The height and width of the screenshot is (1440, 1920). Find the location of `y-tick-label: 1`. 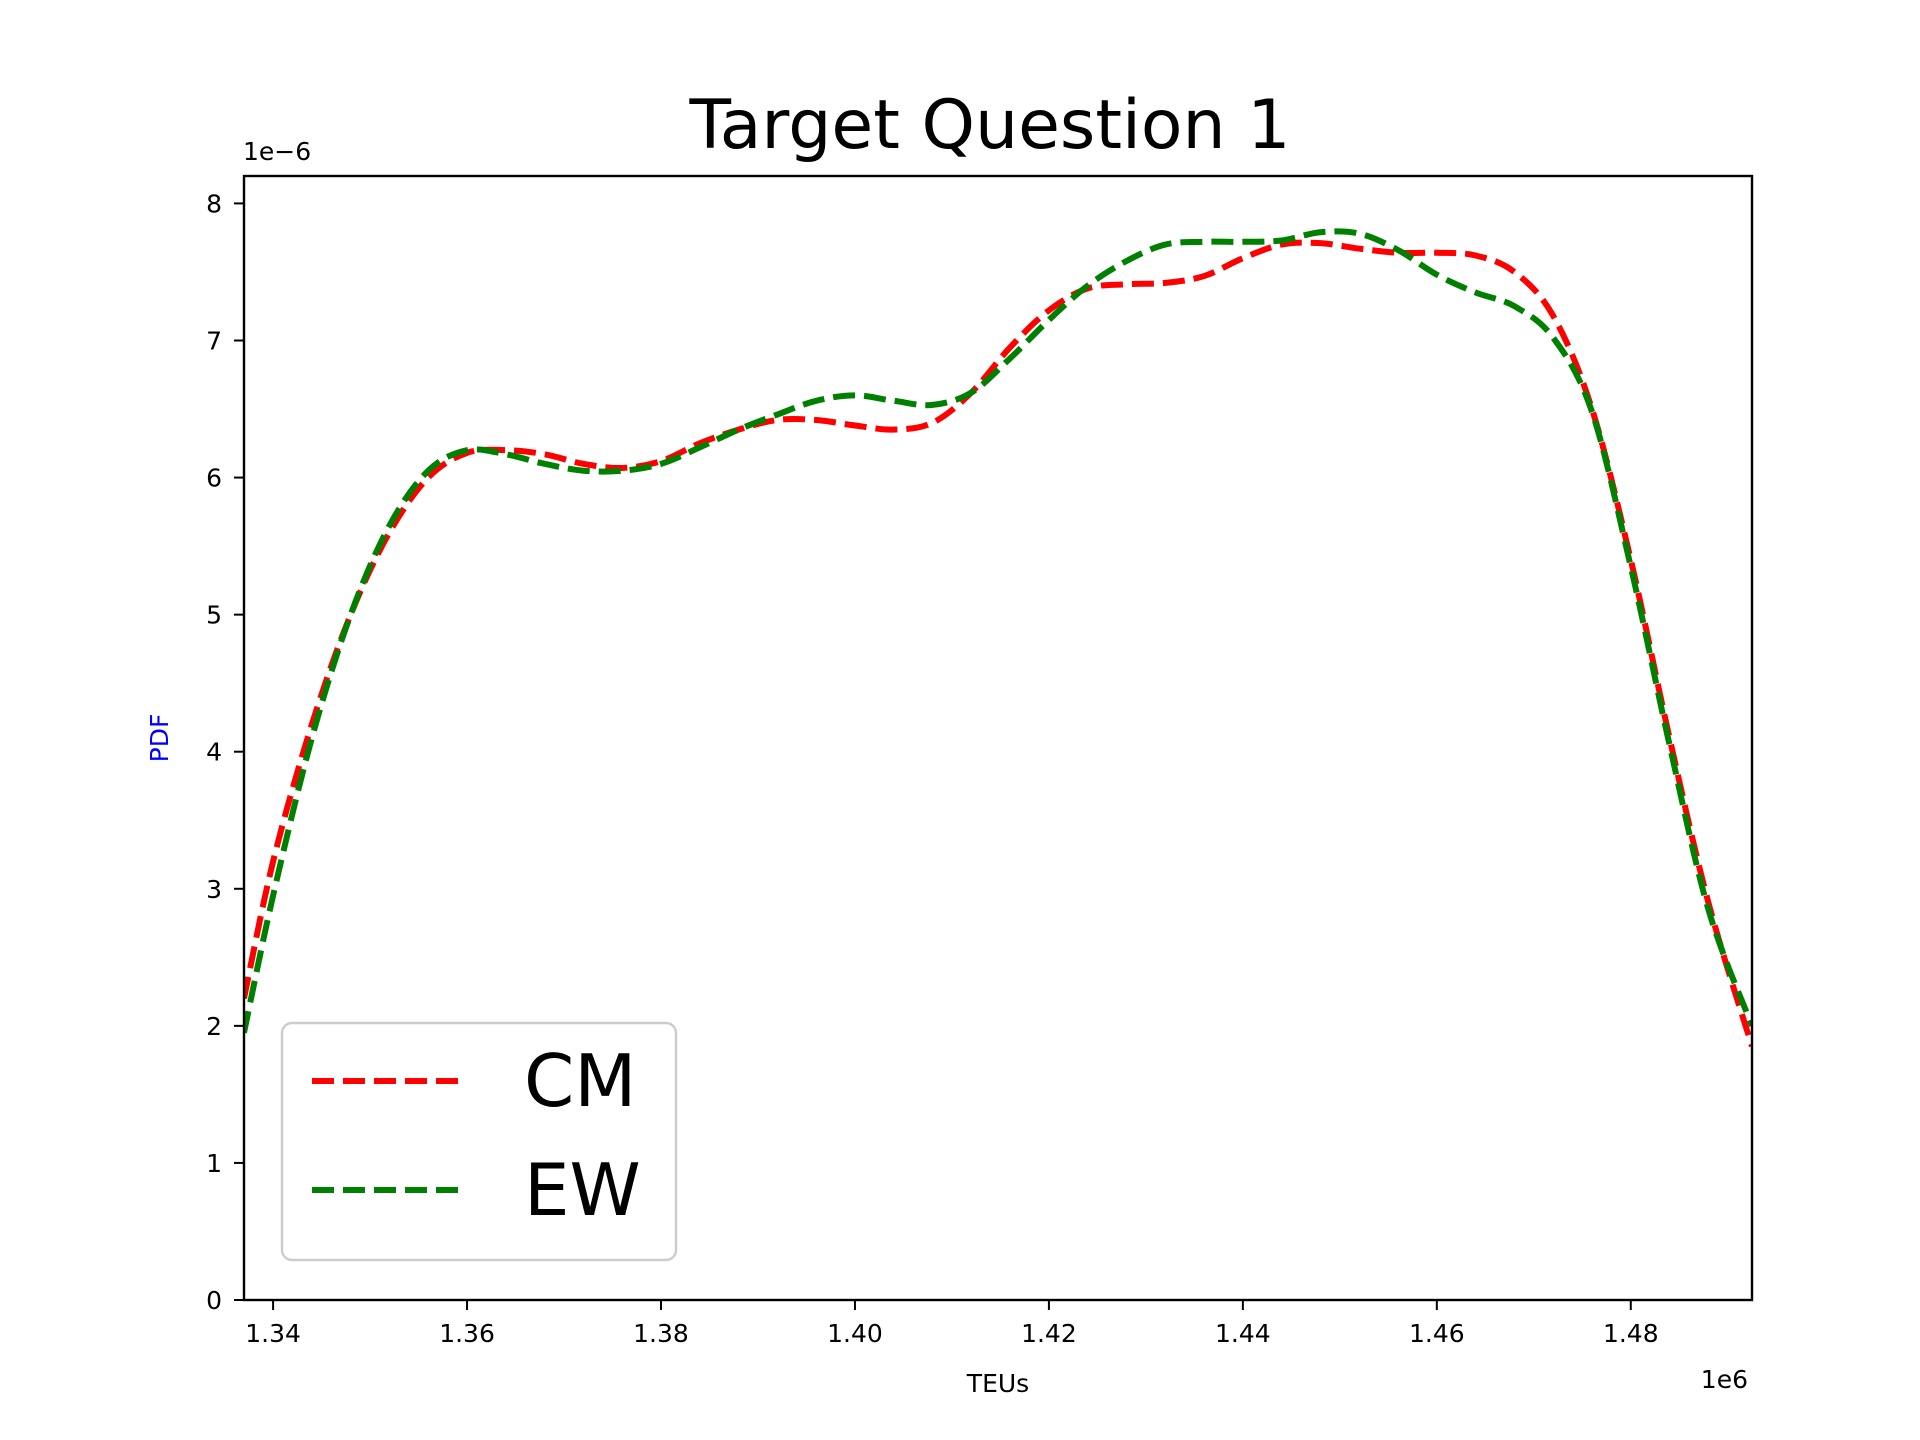

y-tick-label: 1 is located at coordinates (214, 1163).